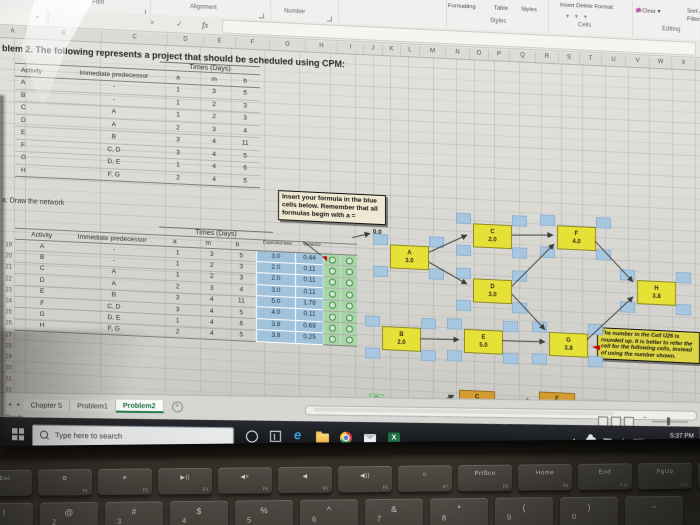 This screenshot has width=700, height=525. What do you see at coordinates (134, 513) in the screenshot?
I see `keyboard-key: #3` at bounding box center [134, 513].